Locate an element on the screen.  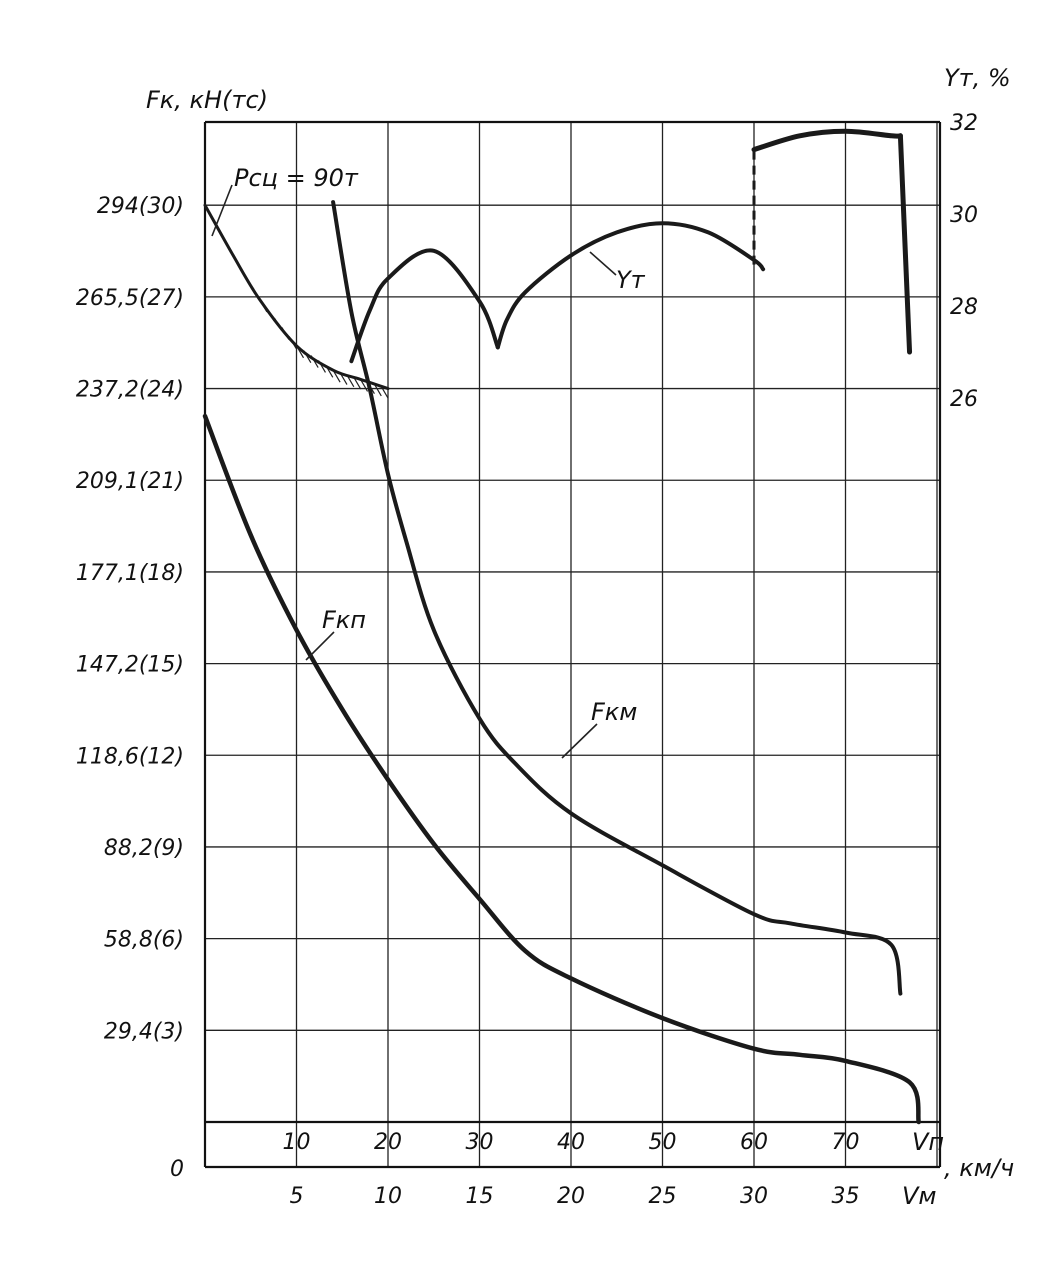
y-right-tick-label: 30 is located at coordinates (964, 215).